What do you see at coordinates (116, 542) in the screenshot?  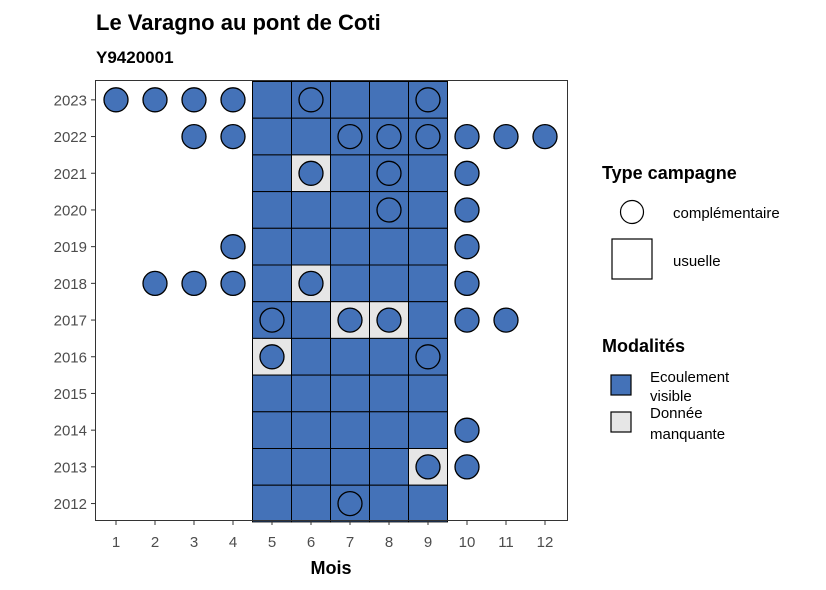 I see `x-tick-label: 1` at bounding box center [116, 542].